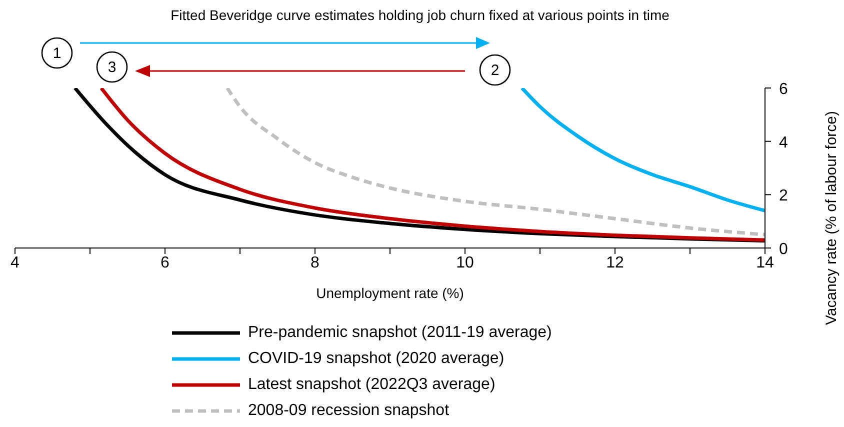  I want to click on y-tick-label: 6, so click(783, 89).